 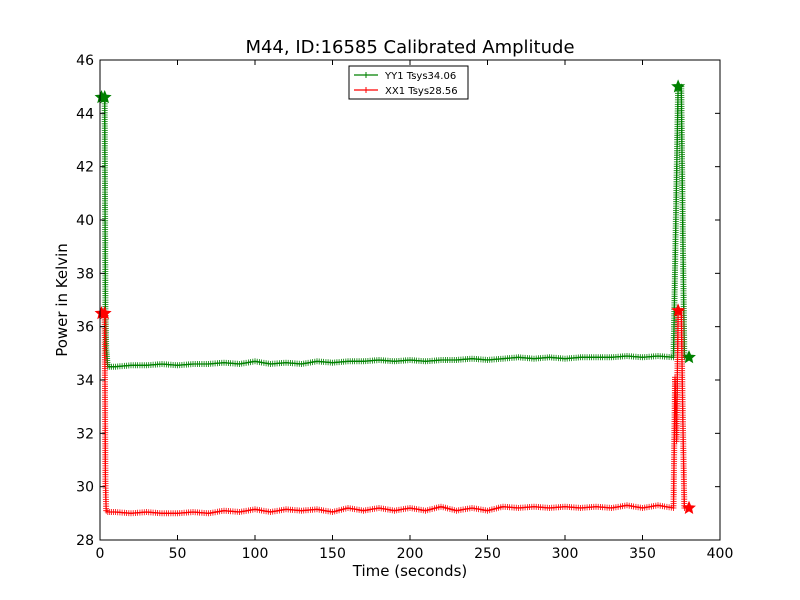 I want to click on y-tick-label: 28, so click(x=85, y=541).